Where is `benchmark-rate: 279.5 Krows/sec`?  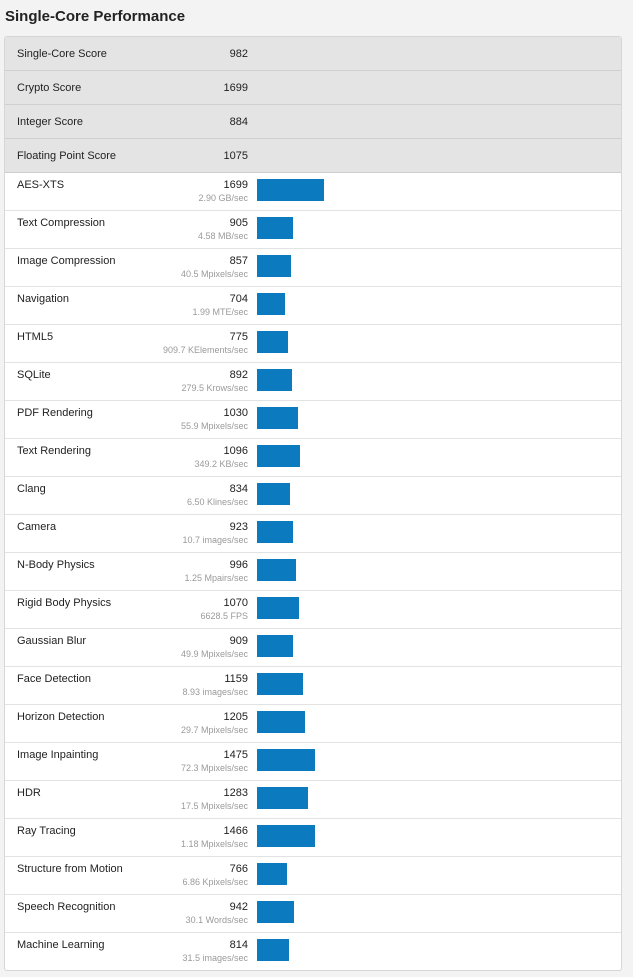
benchmark-rate: 279.5 Krows/sec is located at coordinates (214, 388).